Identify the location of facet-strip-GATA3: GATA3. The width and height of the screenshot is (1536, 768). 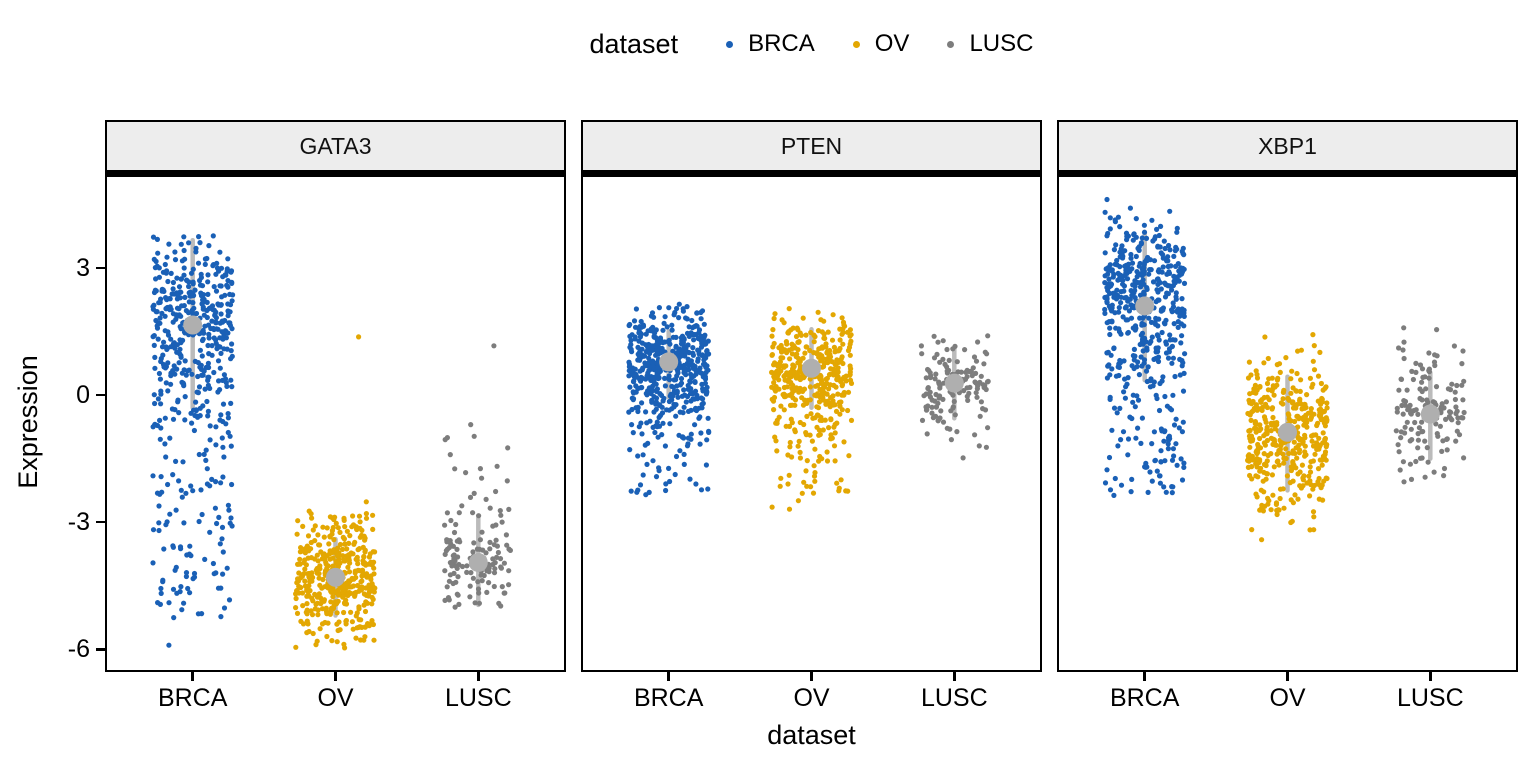
(335, 146).